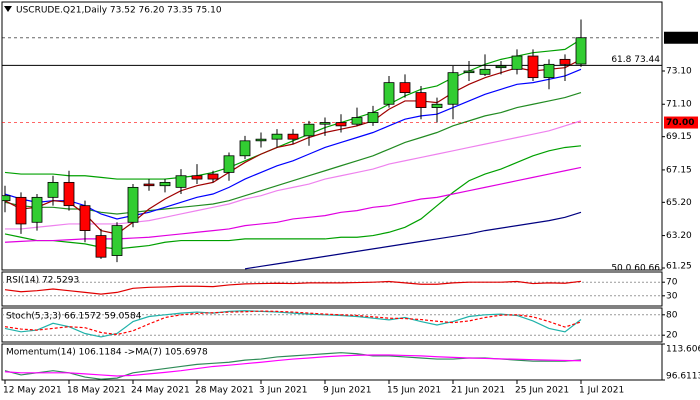  Describe the element at coordinates (96, 391) in the screenshot. I see `x-tick-label: 18 May 2021` at that location.